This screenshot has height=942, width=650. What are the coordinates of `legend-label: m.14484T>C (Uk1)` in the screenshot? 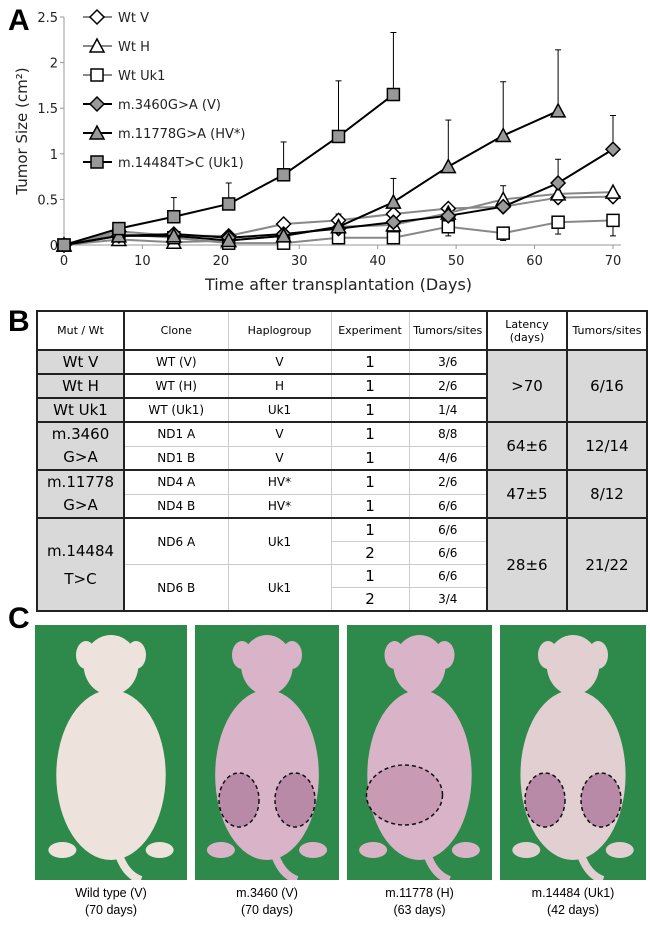 It's located at (181, 163).